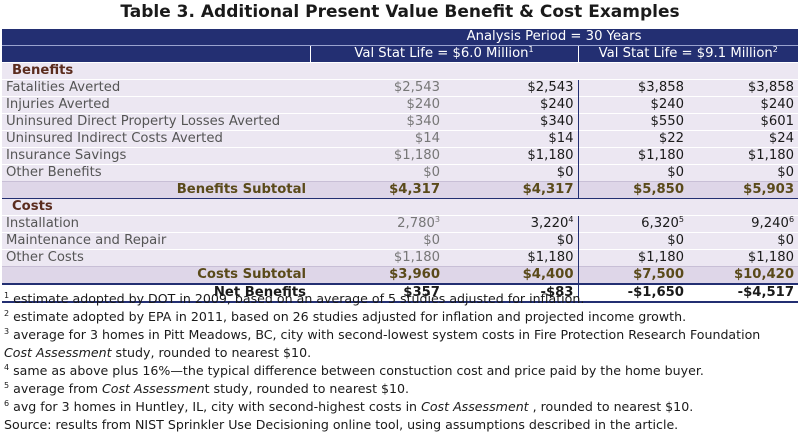 This screenshot has width=800, height=434. I want to click on cost-row: Maintenance and Repair $0 $0 $0 $0, so click(400, 241).